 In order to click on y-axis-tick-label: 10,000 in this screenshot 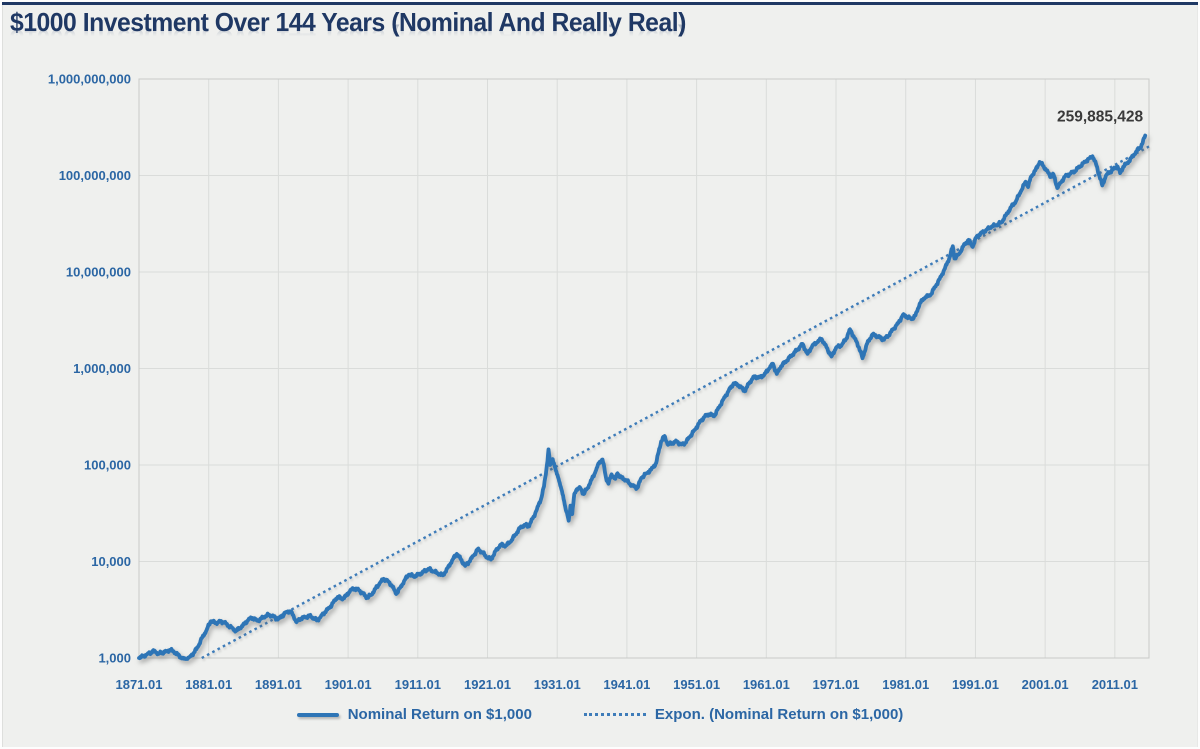, I will do `click(111, 561)`.